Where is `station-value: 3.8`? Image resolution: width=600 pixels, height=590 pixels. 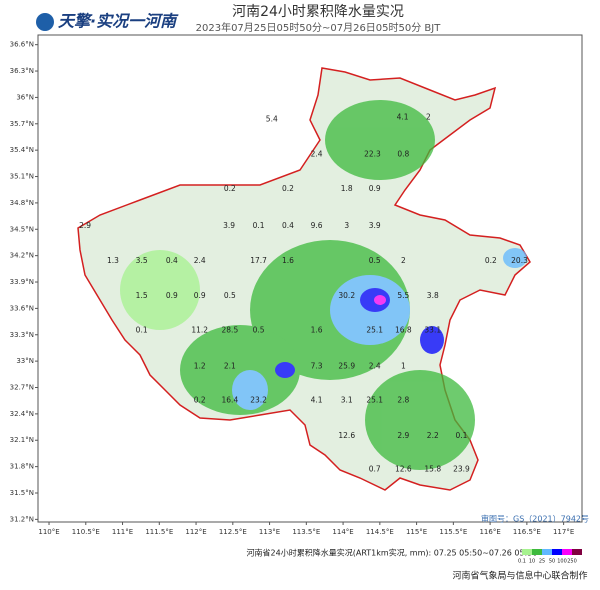
station-value: 3.8 is located at coordinates (433, 295).